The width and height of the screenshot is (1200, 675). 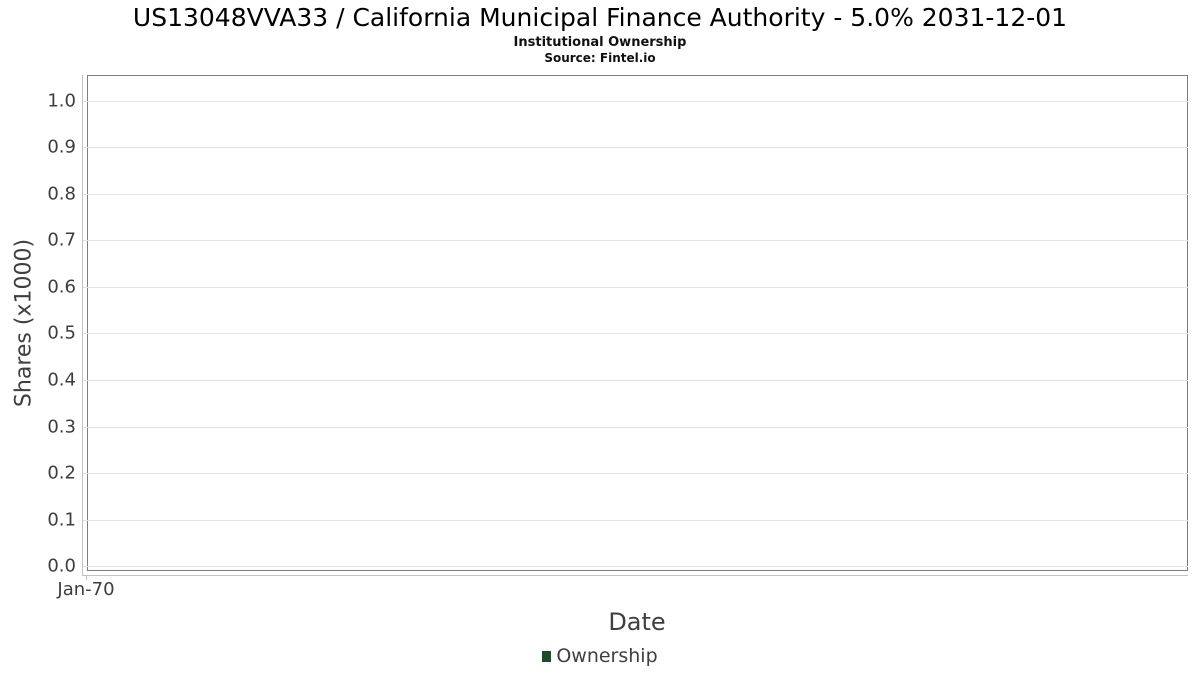 I want to click on chart-source-credit: Source: Fintel.io, so click(x=600, y=58).